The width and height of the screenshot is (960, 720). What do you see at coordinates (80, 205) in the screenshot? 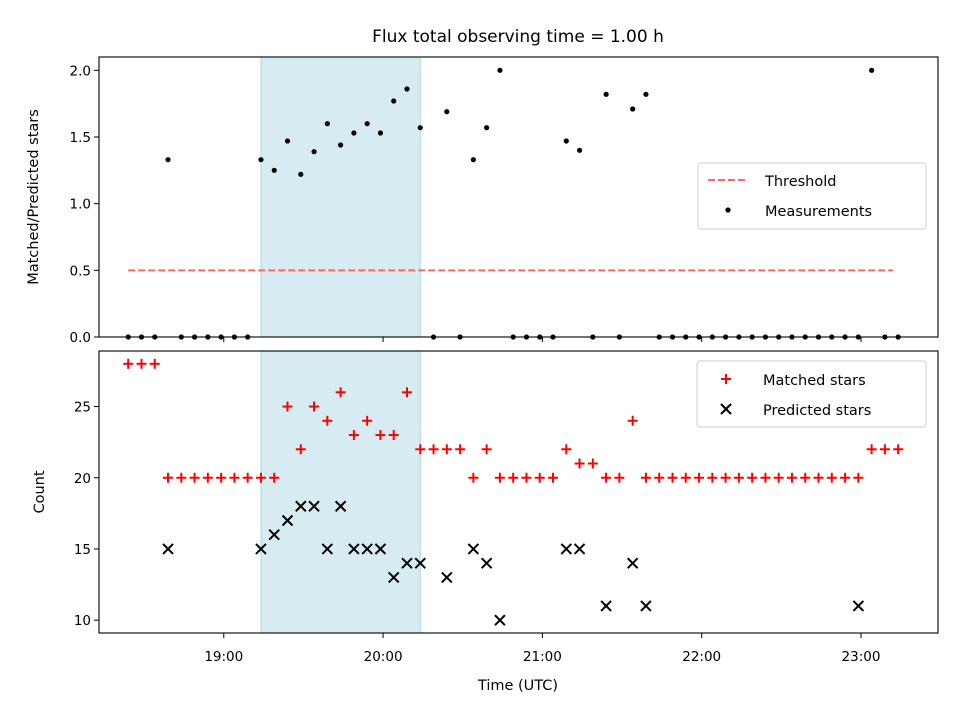
I see `y-tick-label: 1.0` at bounding box center [80, 205].